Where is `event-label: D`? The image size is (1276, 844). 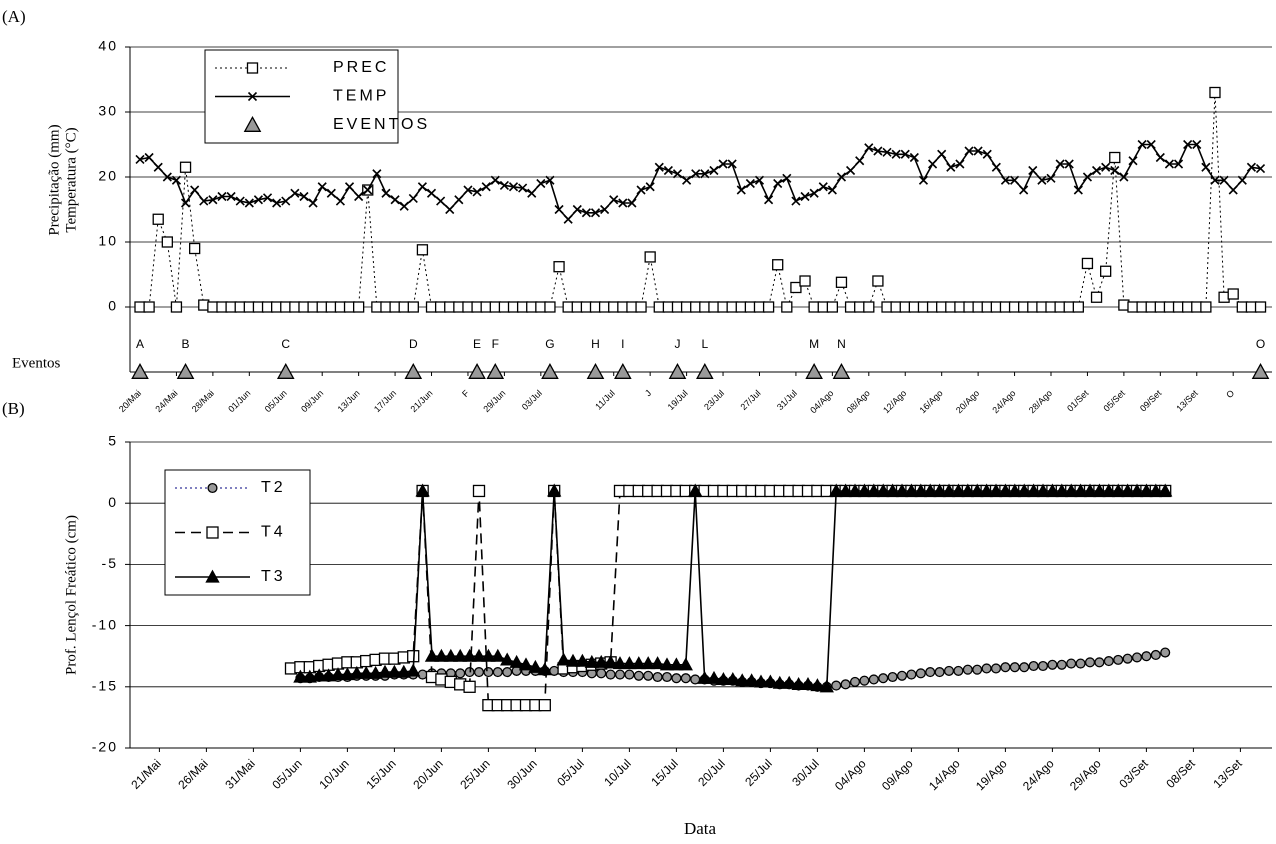
event-label: D is located at coordinates (413, 344).